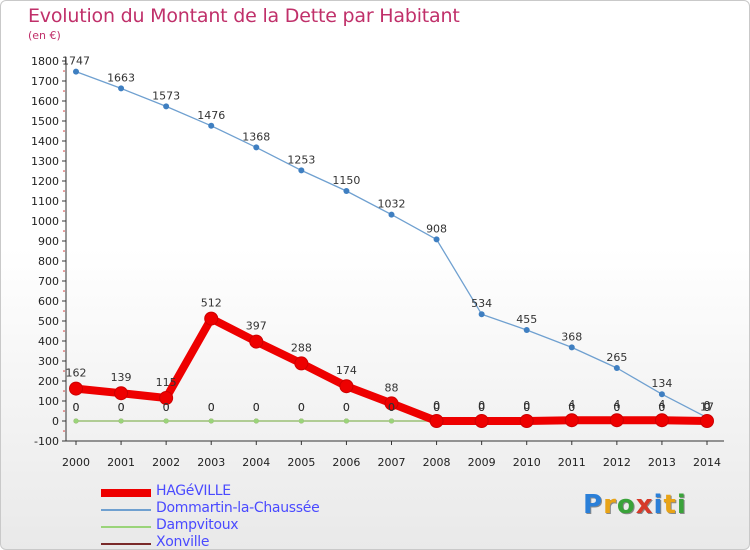 This screenshot has height=550, width=750. Describe the element at coordinates (593, 505) in the screenshot. I see `logo-letter: P` at that location.